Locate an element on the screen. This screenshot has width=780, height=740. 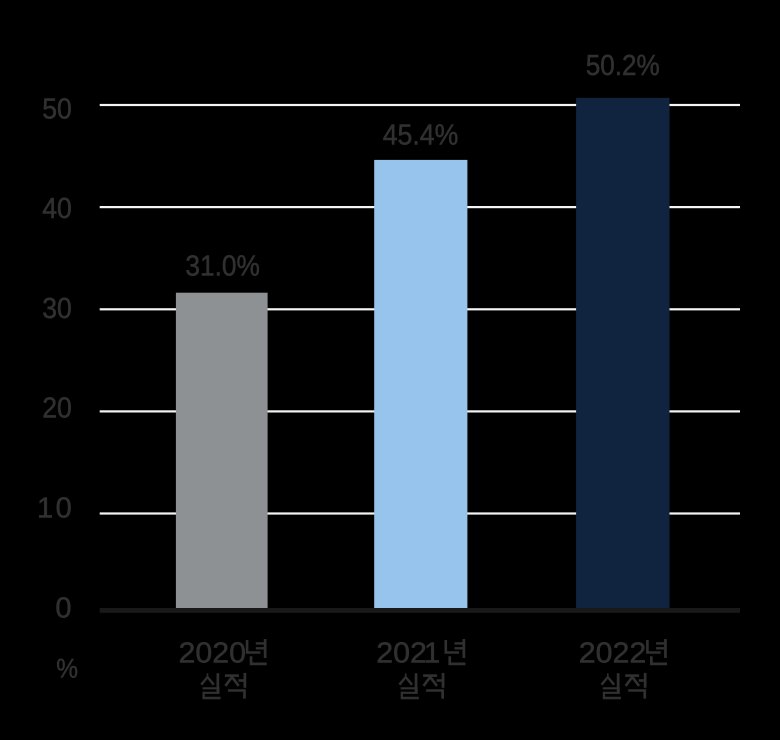
svg-text: 20 is located at coordinates (57, 409).